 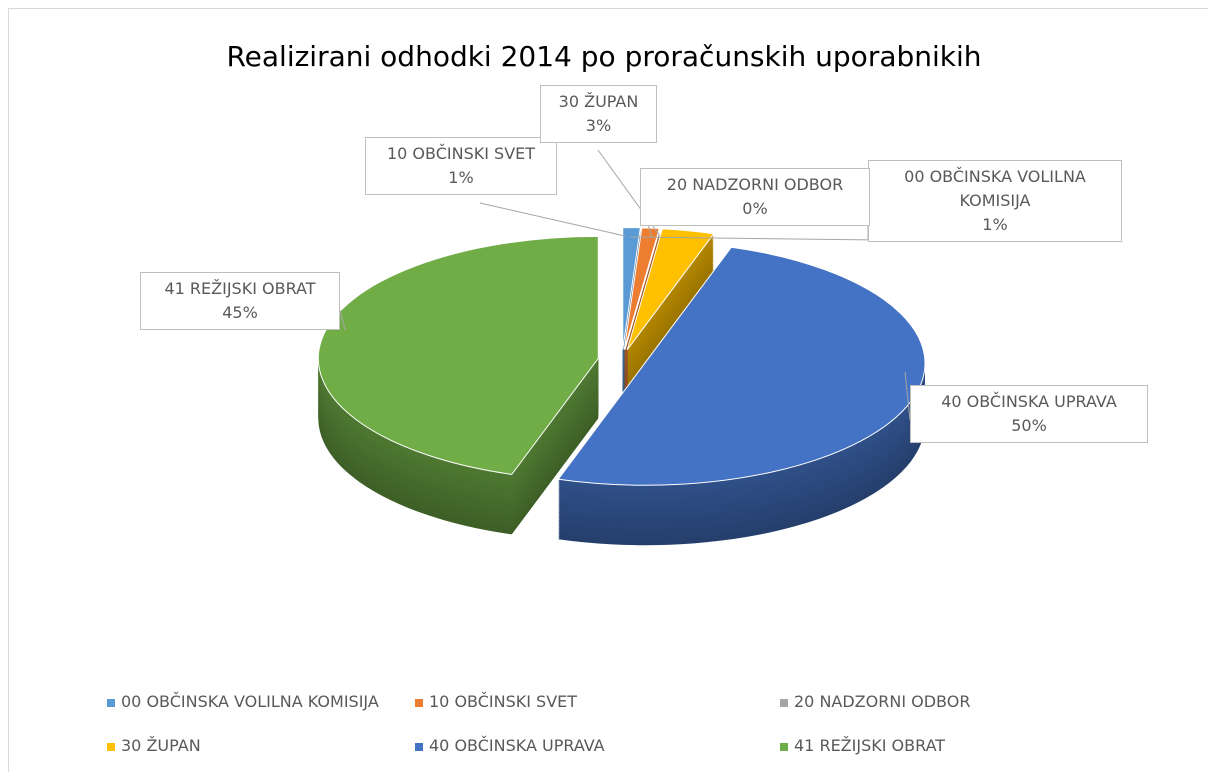 I want to click on data-label-value: 3%, so click(x=598, y=125).